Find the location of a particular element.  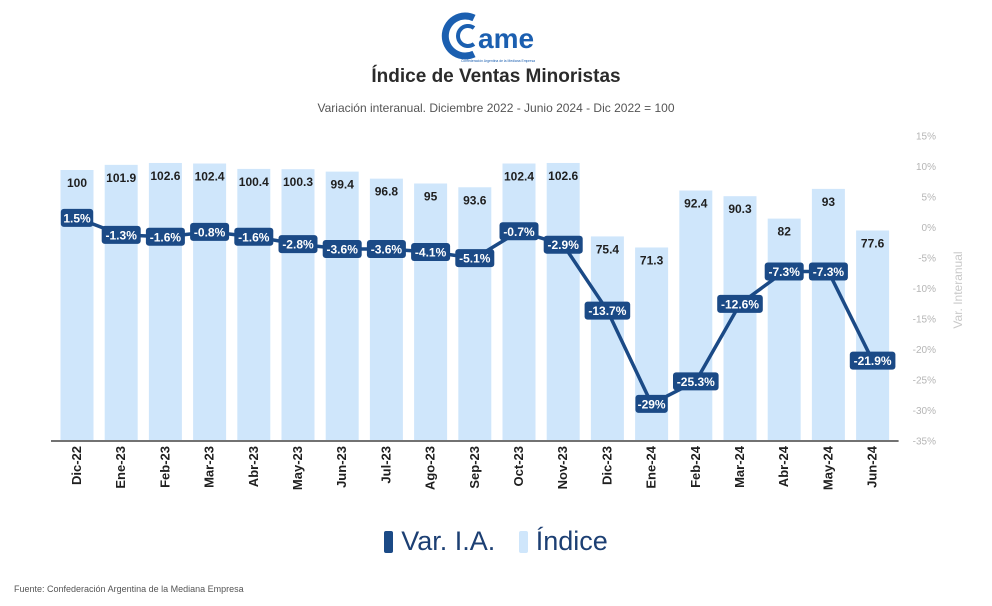

point-value-label: -13.7% is located at coordinates (607, 311).